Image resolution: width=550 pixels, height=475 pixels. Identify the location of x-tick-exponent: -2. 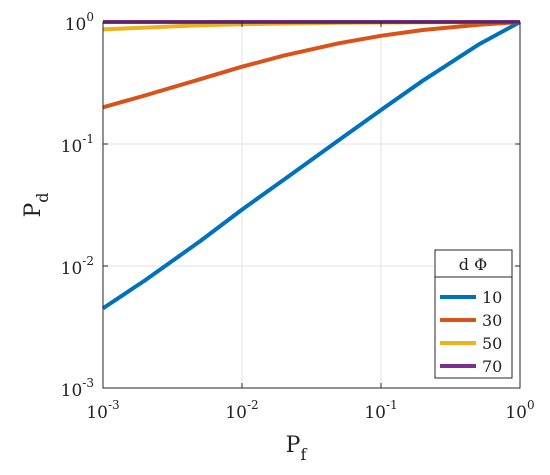
(253, 405).